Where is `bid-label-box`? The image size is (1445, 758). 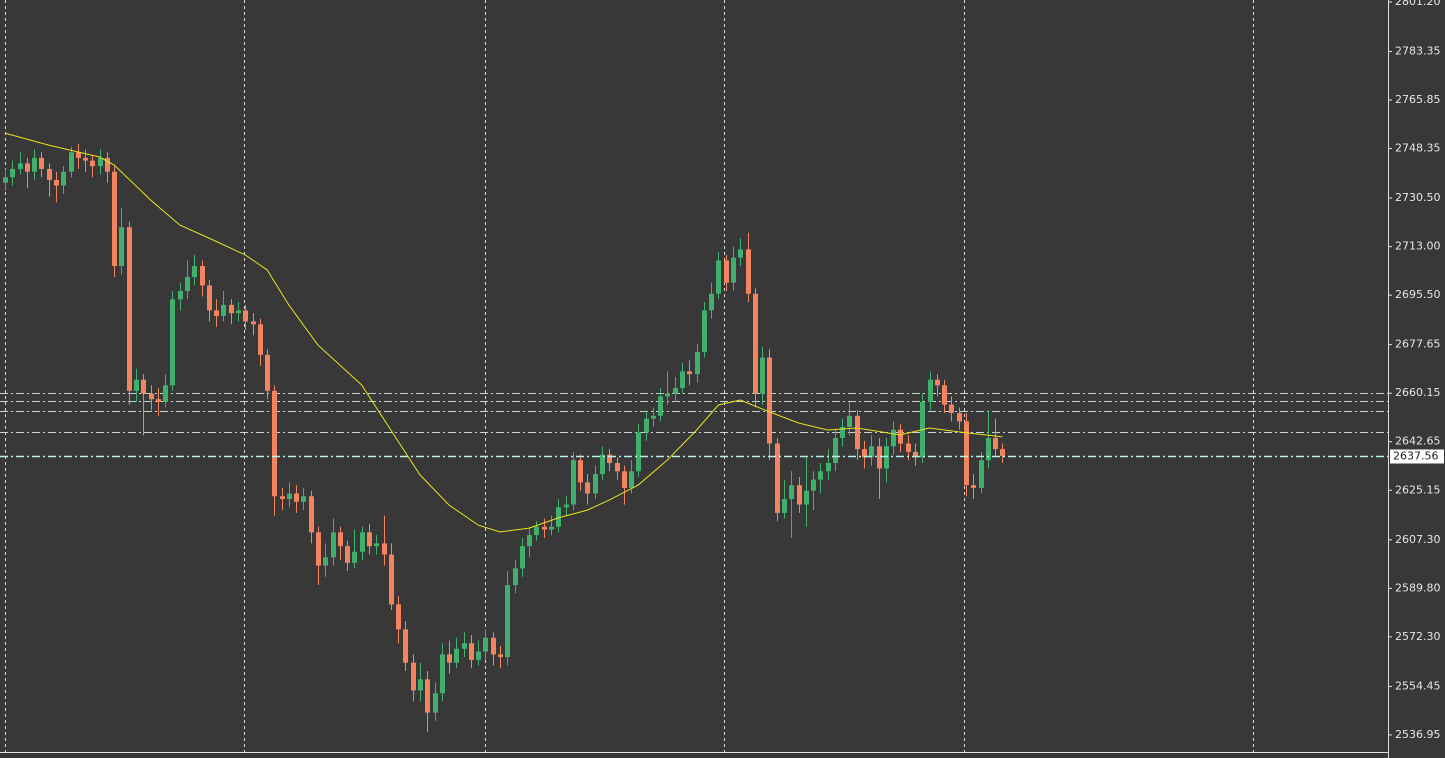
bid-label-box is located at coordinates (1417, 456).